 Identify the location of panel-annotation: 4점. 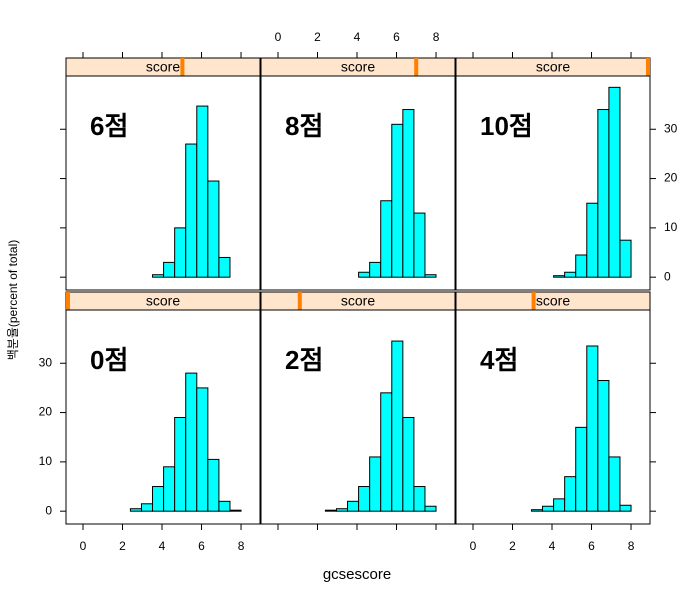
(499, 360).